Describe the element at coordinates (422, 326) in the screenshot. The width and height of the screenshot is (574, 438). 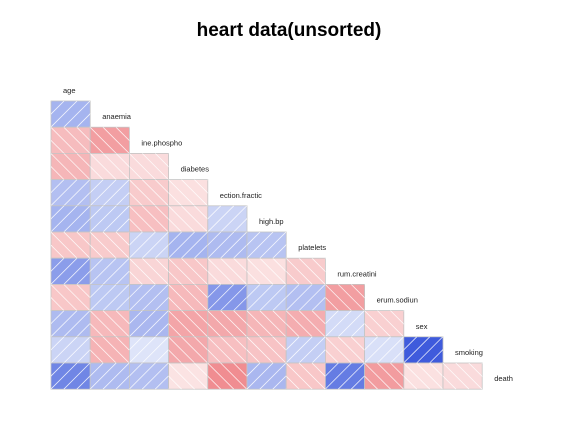
I see `variable-label-9: sex` at that location.